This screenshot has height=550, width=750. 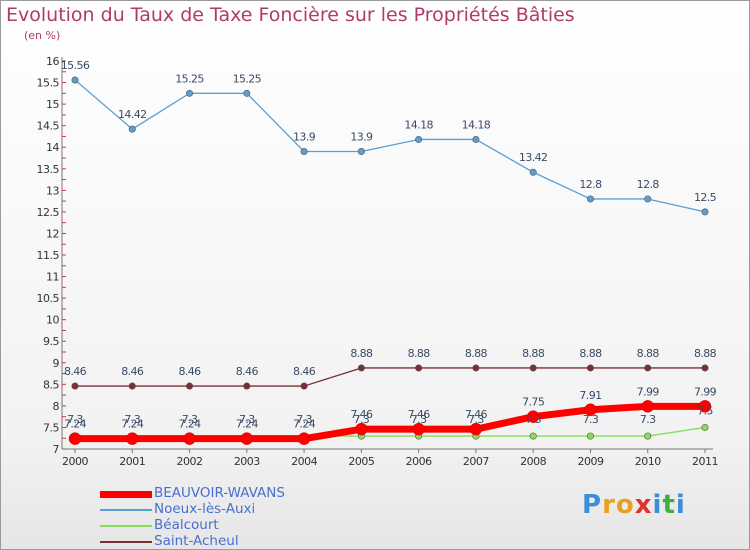 I want to click on y-tick-label: 16, so click(x=52, y=61).